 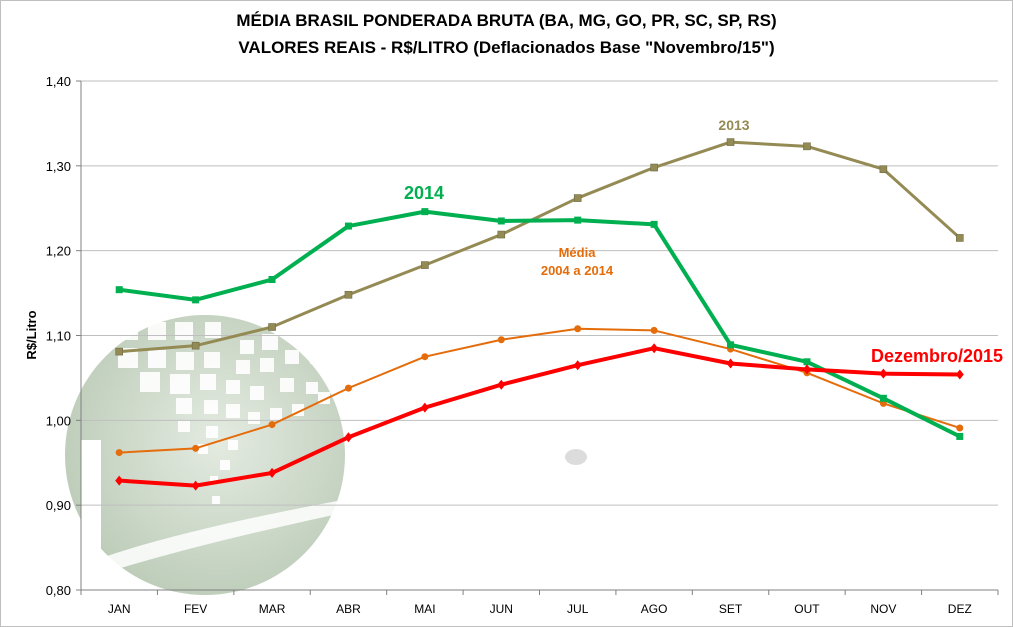 I want to click on x-tick-label: OUT, so click(x=807, y=609).